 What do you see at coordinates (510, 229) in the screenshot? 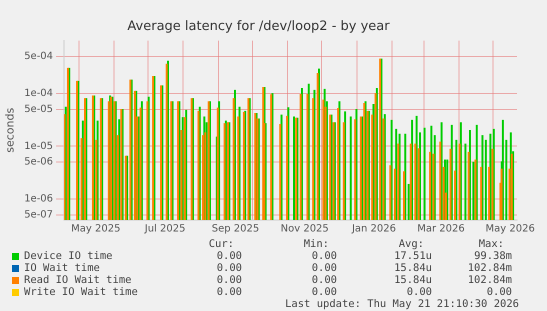
I see `x-tick-label: May 2026` at bounding box center [510, 229].